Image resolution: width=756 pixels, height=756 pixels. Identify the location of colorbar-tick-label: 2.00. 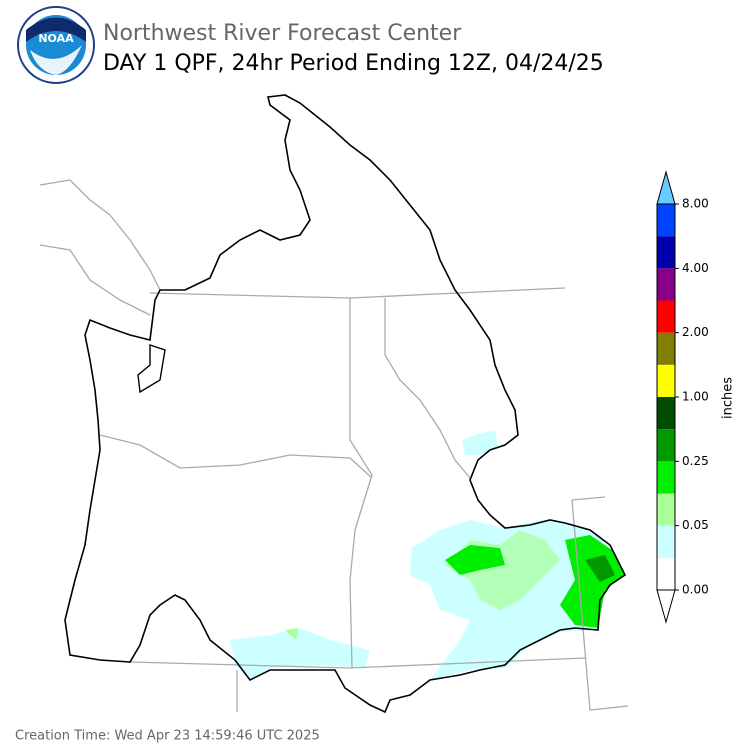
(695, 332).